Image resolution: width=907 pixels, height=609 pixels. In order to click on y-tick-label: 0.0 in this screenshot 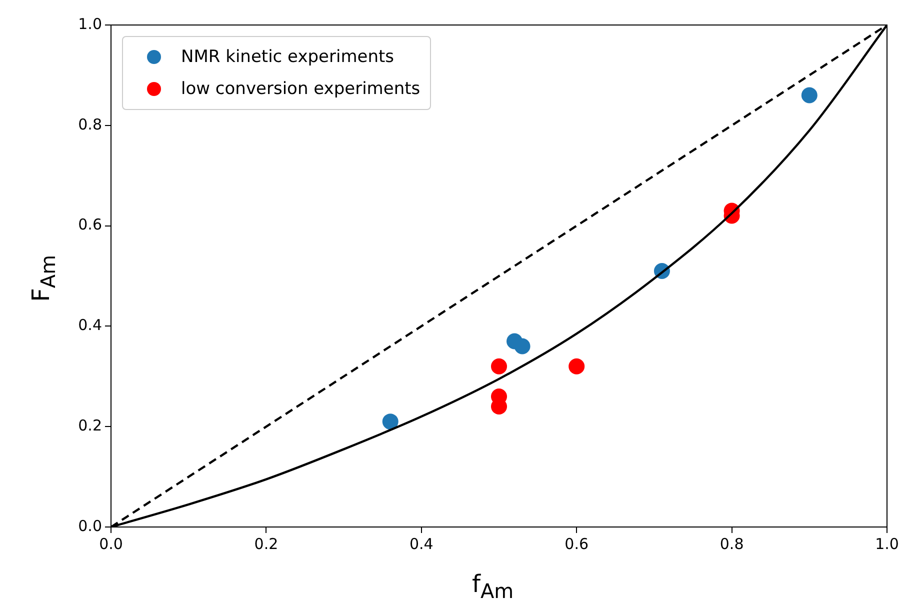, I will do `click(90, 525)`.